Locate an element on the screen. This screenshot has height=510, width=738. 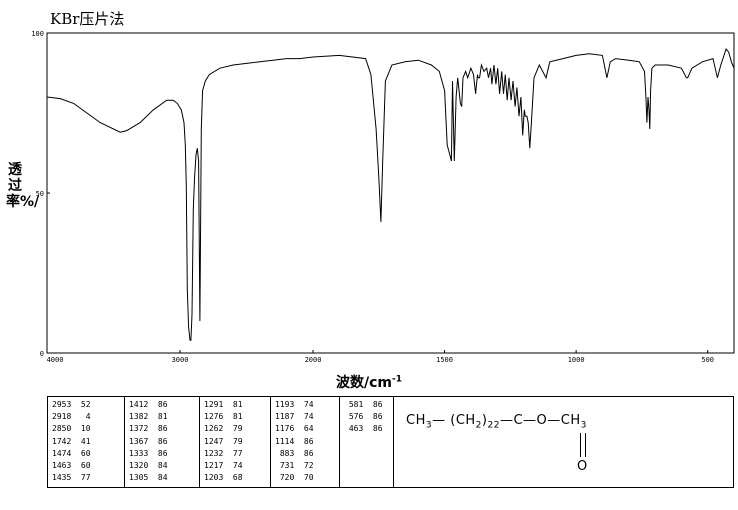
double-bond is located at coordinates (583, 445).